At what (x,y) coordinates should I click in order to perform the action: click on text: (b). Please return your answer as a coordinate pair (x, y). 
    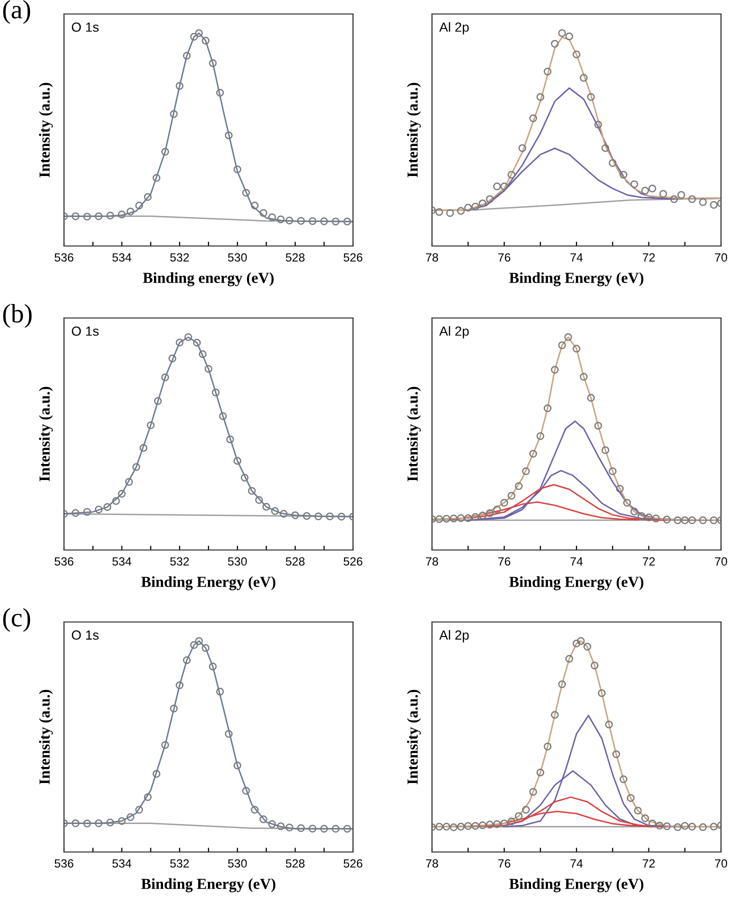
    Looking at the image, I should click on (17, 316).